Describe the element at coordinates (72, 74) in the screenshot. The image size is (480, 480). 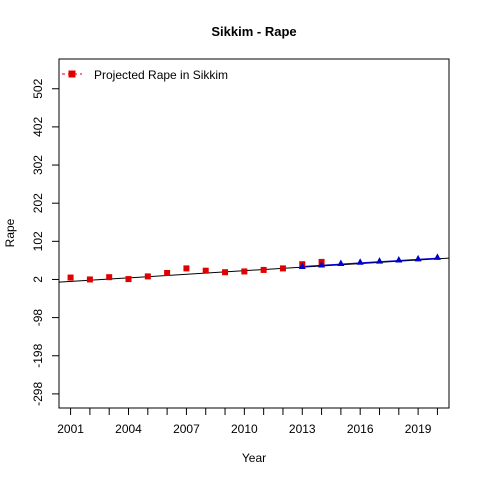
I see `legend-marker-square` at that location.